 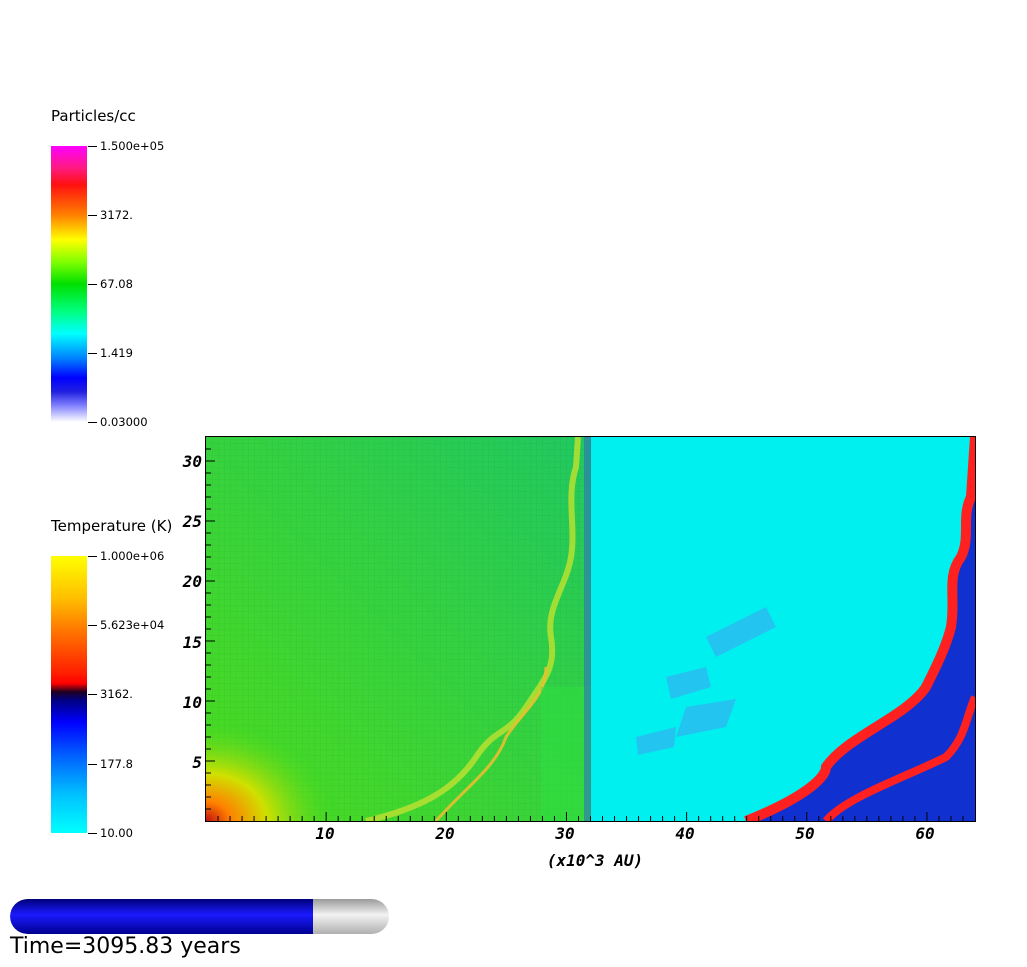 I want to click on temperature-colorbar-title: Temperature (K), so click(x=112, y=526).